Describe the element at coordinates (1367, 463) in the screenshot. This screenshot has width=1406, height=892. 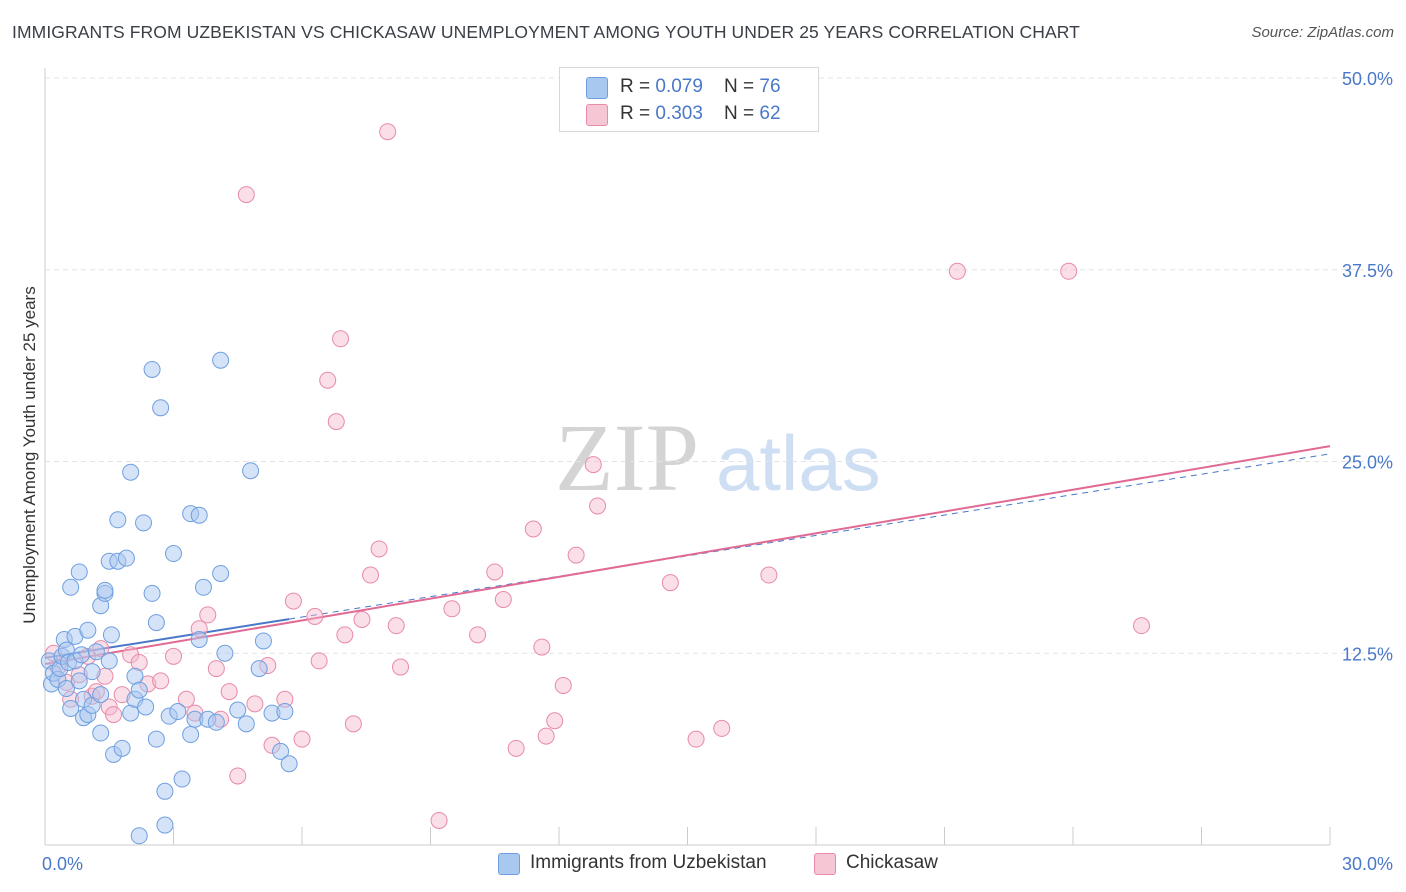
I see `y-tick-label: 25.0%` at that location.